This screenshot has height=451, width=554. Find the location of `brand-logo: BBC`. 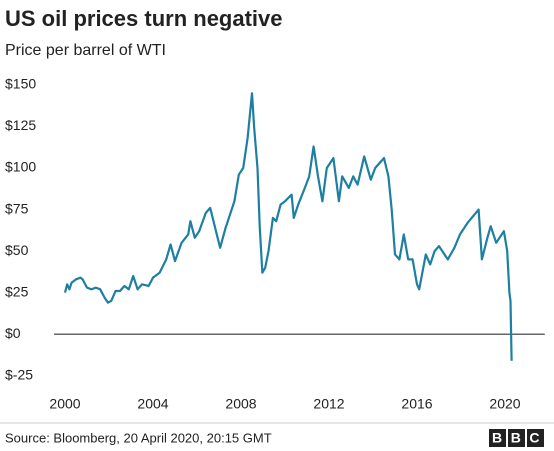

brand-logo: BBC is located at coordinates (518, 438).